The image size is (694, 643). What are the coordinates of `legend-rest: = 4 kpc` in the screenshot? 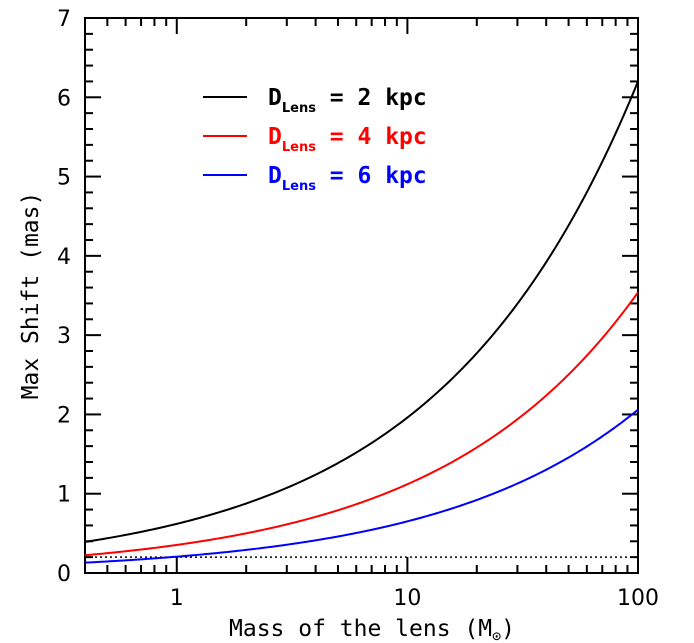 It's located at (371, 137).